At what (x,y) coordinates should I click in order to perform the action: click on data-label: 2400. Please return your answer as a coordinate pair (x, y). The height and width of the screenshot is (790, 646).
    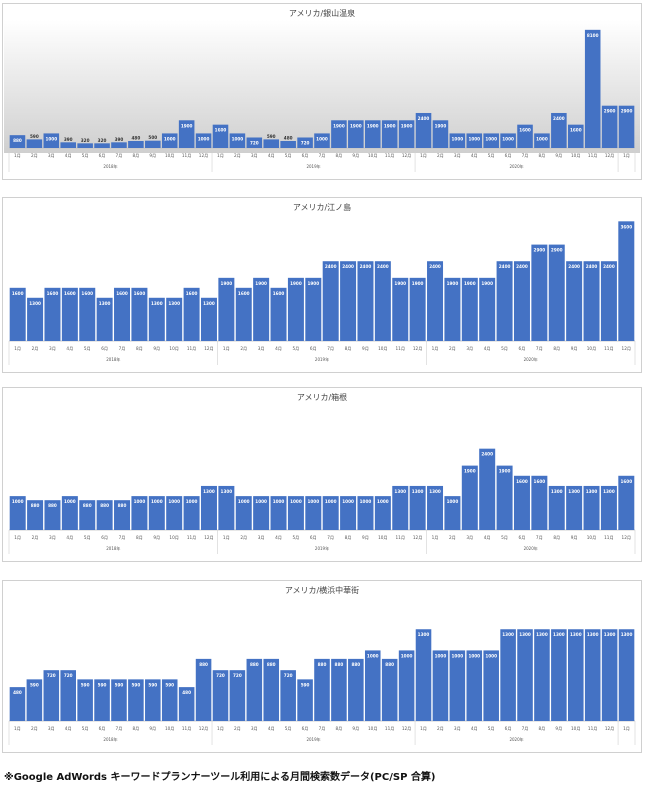
    Looking at the image, I should click on (424, 118).